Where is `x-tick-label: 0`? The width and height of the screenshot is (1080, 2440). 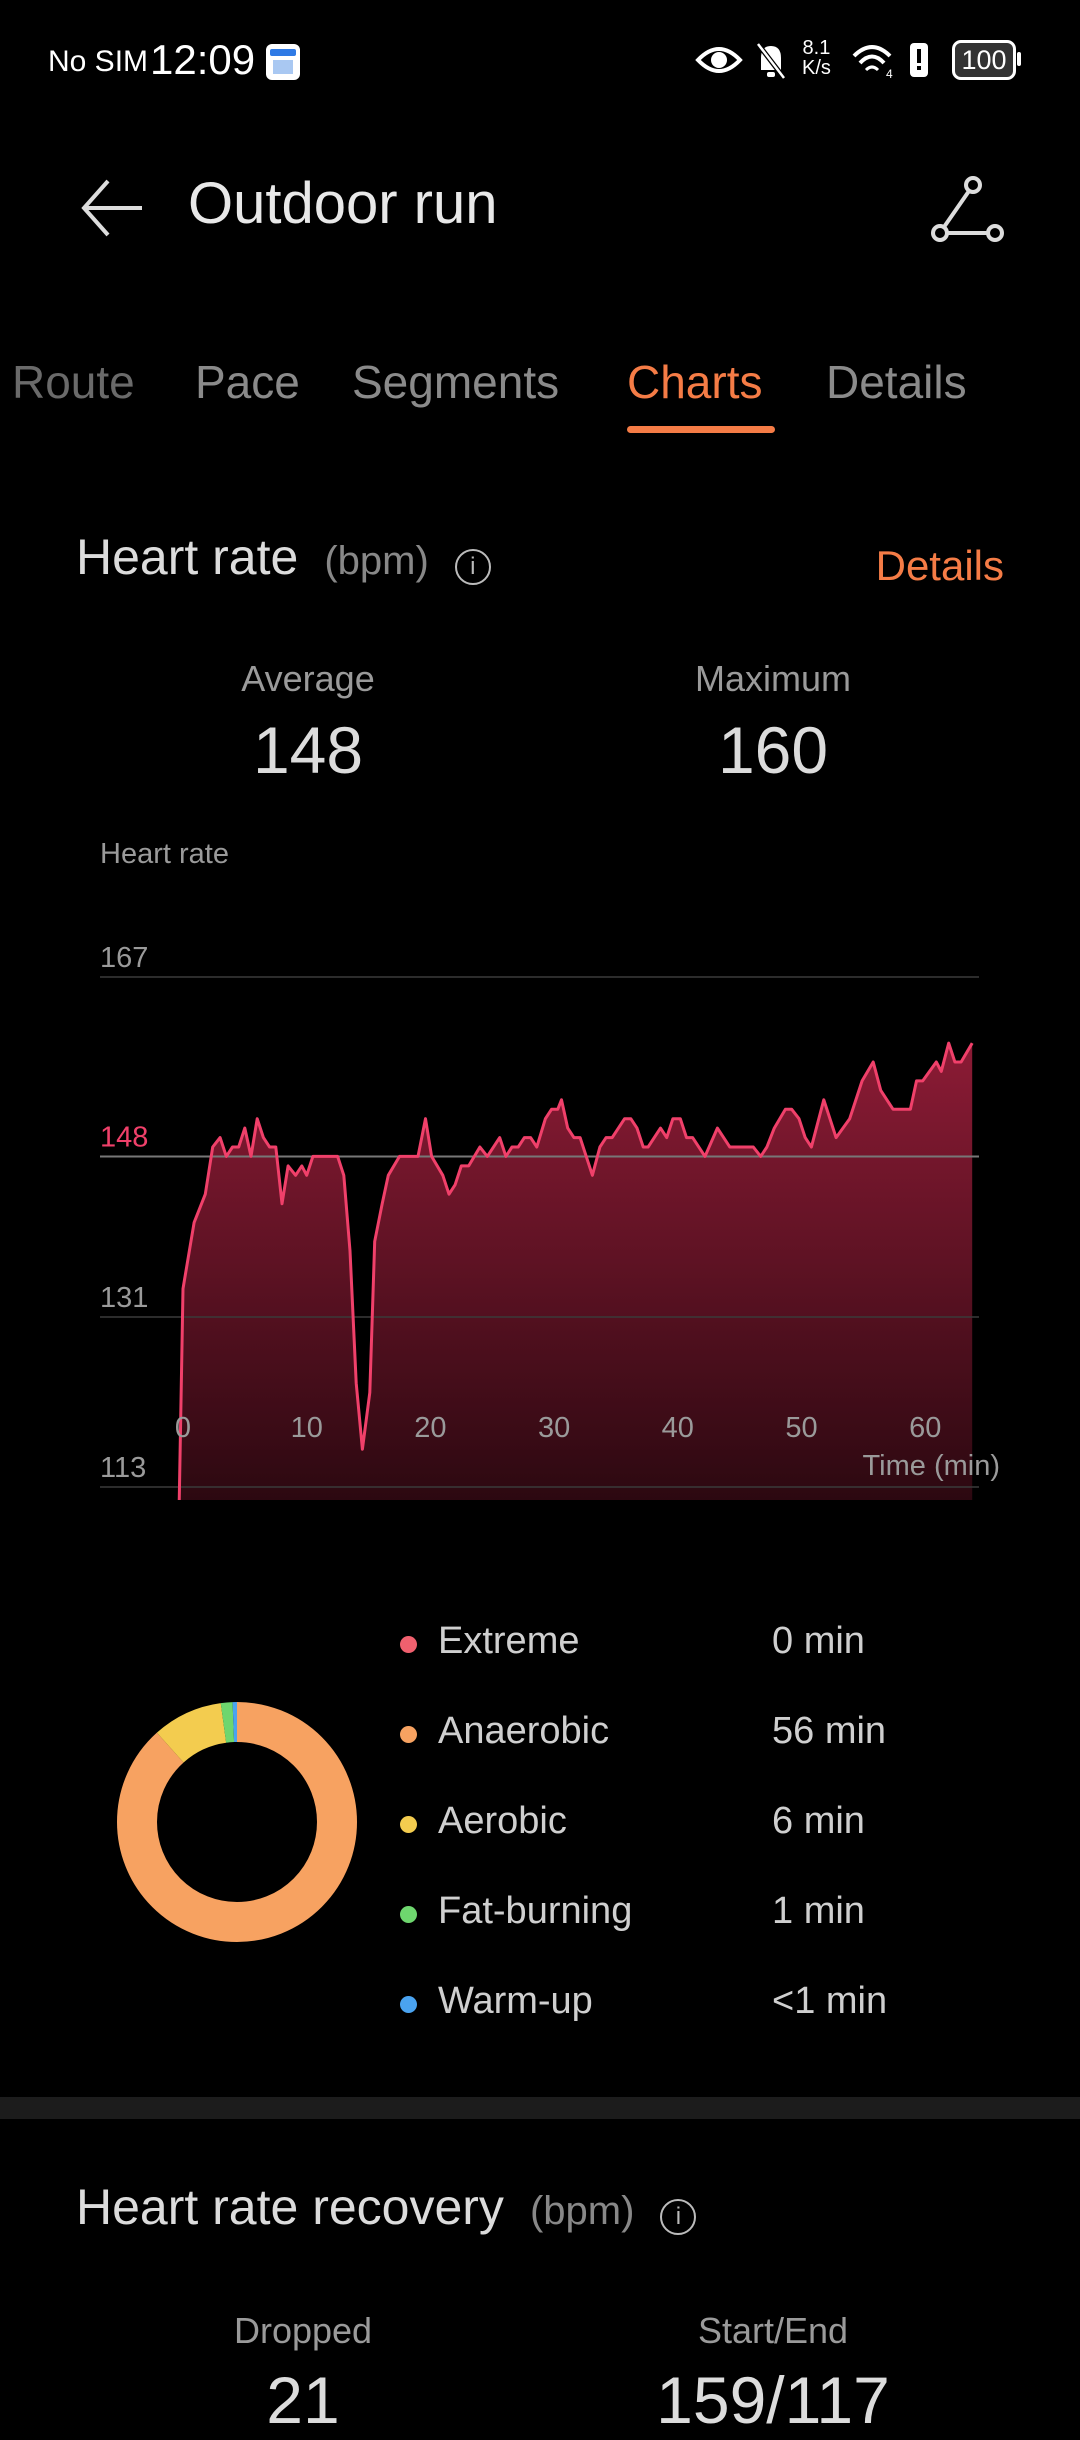 x-tick-label: 0 is located at coordinates (183, 1428).